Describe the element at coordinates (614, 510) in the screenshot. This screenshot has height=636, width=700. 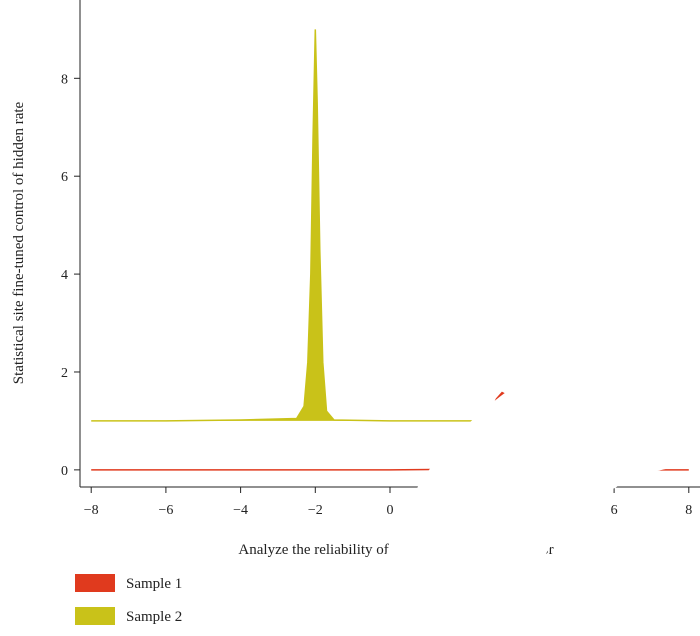
I see `x-tick-label: 6` at that location.